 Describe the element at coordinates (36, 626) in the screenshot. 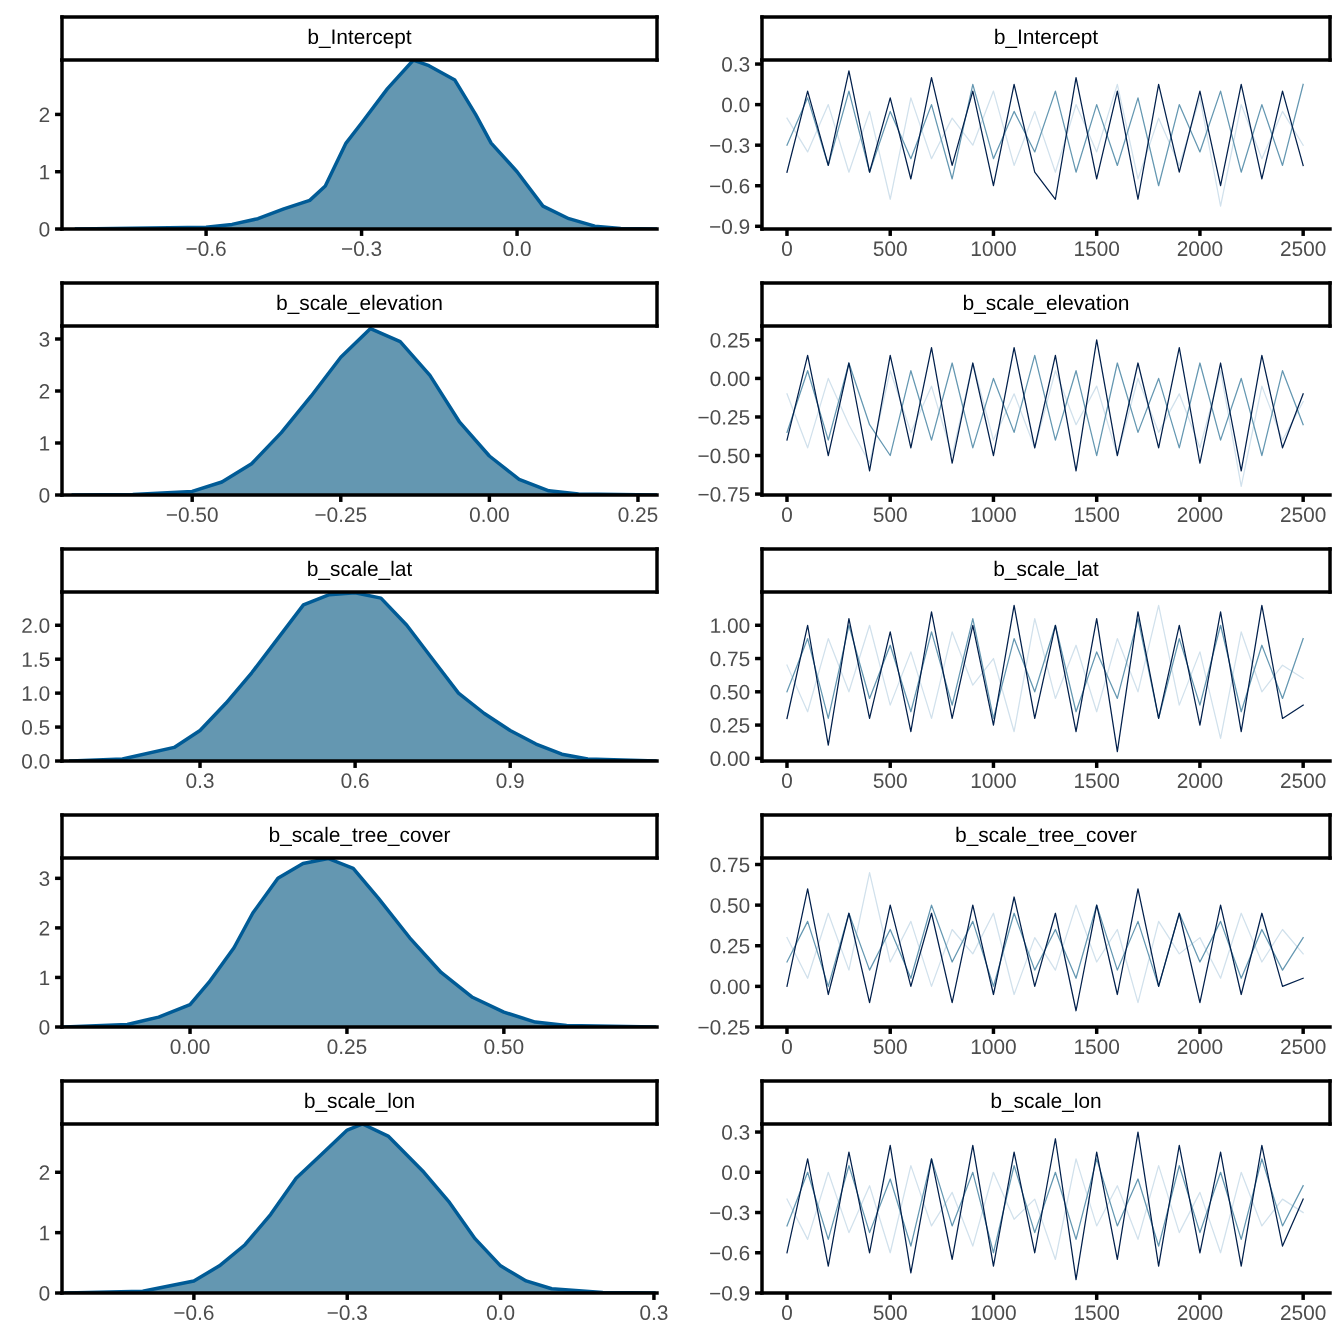

I see `y-tick-label: 2.0` at that location.